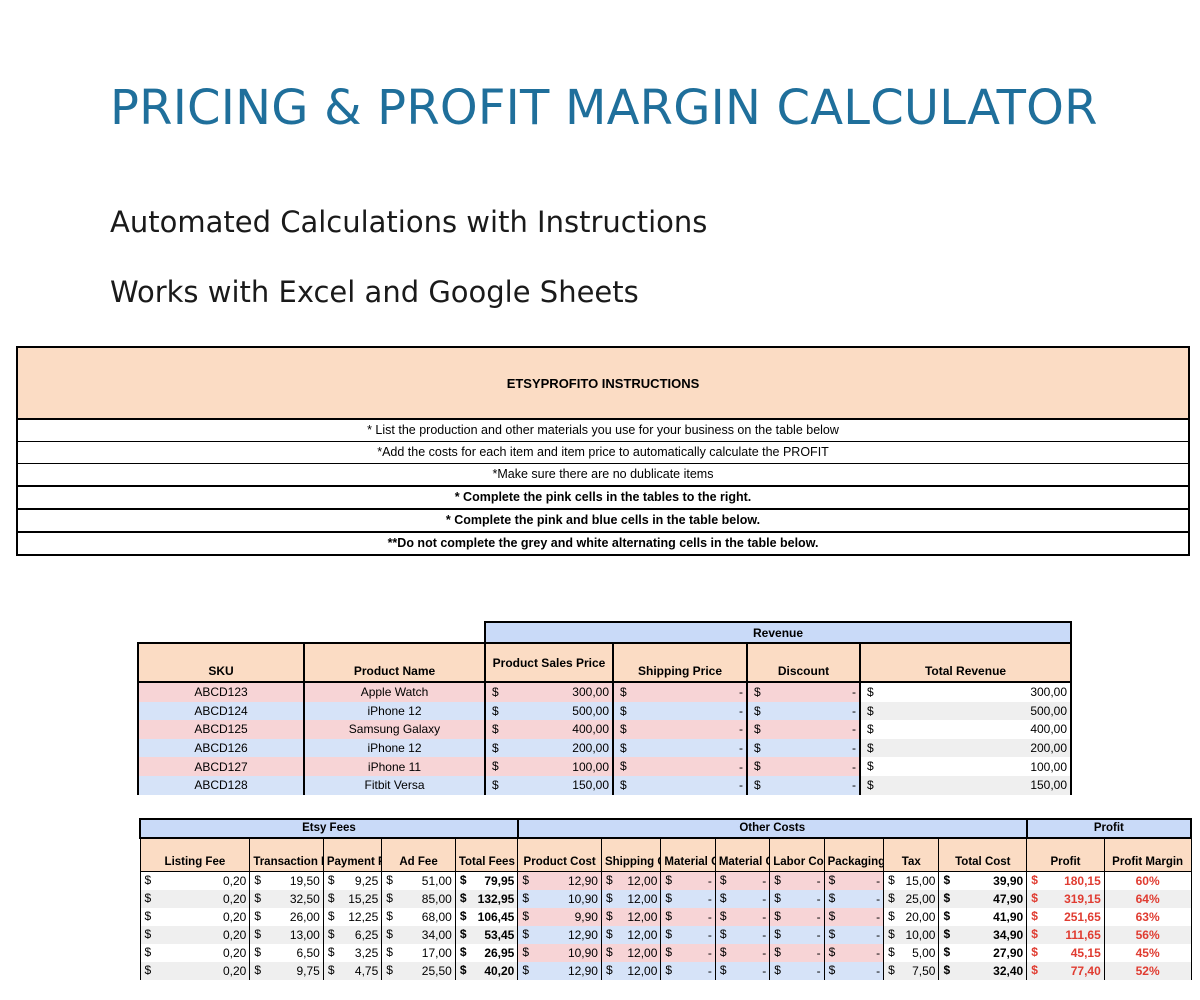 Image resolution: width=1200 pixels, height=1000 pixels. What do you see at coordinates (983, 899) in the screenshot?
I see `total-cost-cell: $47,90` at bounding box center [983, 899].